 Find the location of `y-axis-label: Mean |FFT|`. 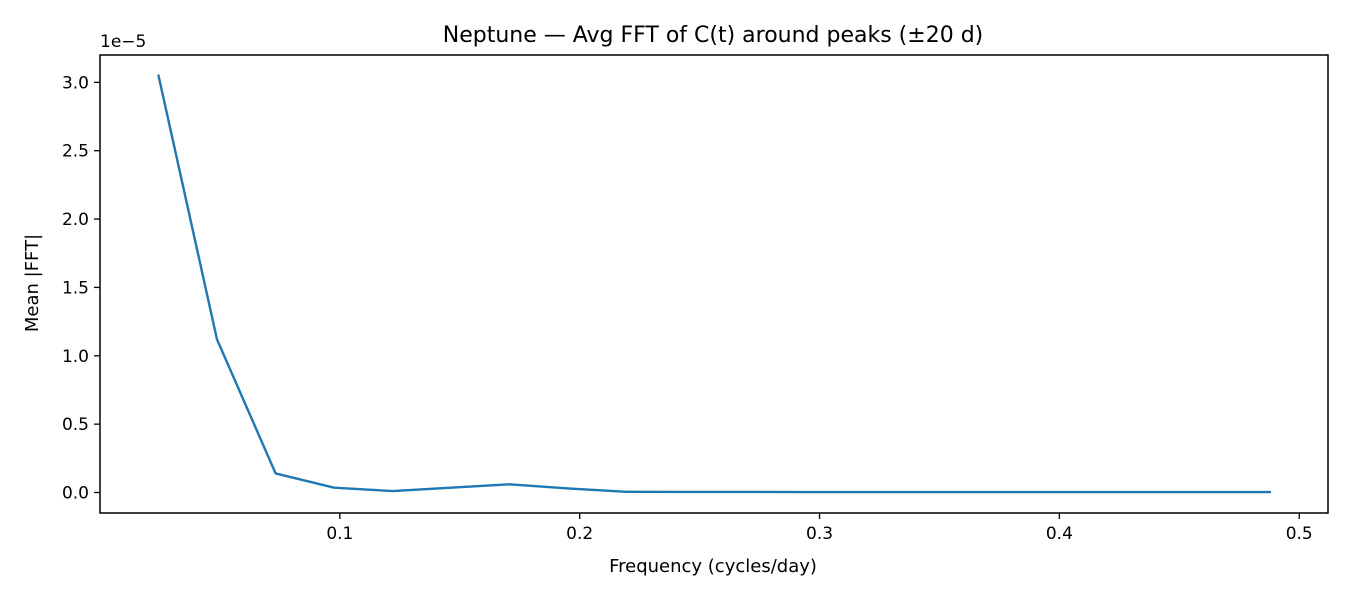

y-axis-label: Mean |FFT| is located at coordinates (32, 283).